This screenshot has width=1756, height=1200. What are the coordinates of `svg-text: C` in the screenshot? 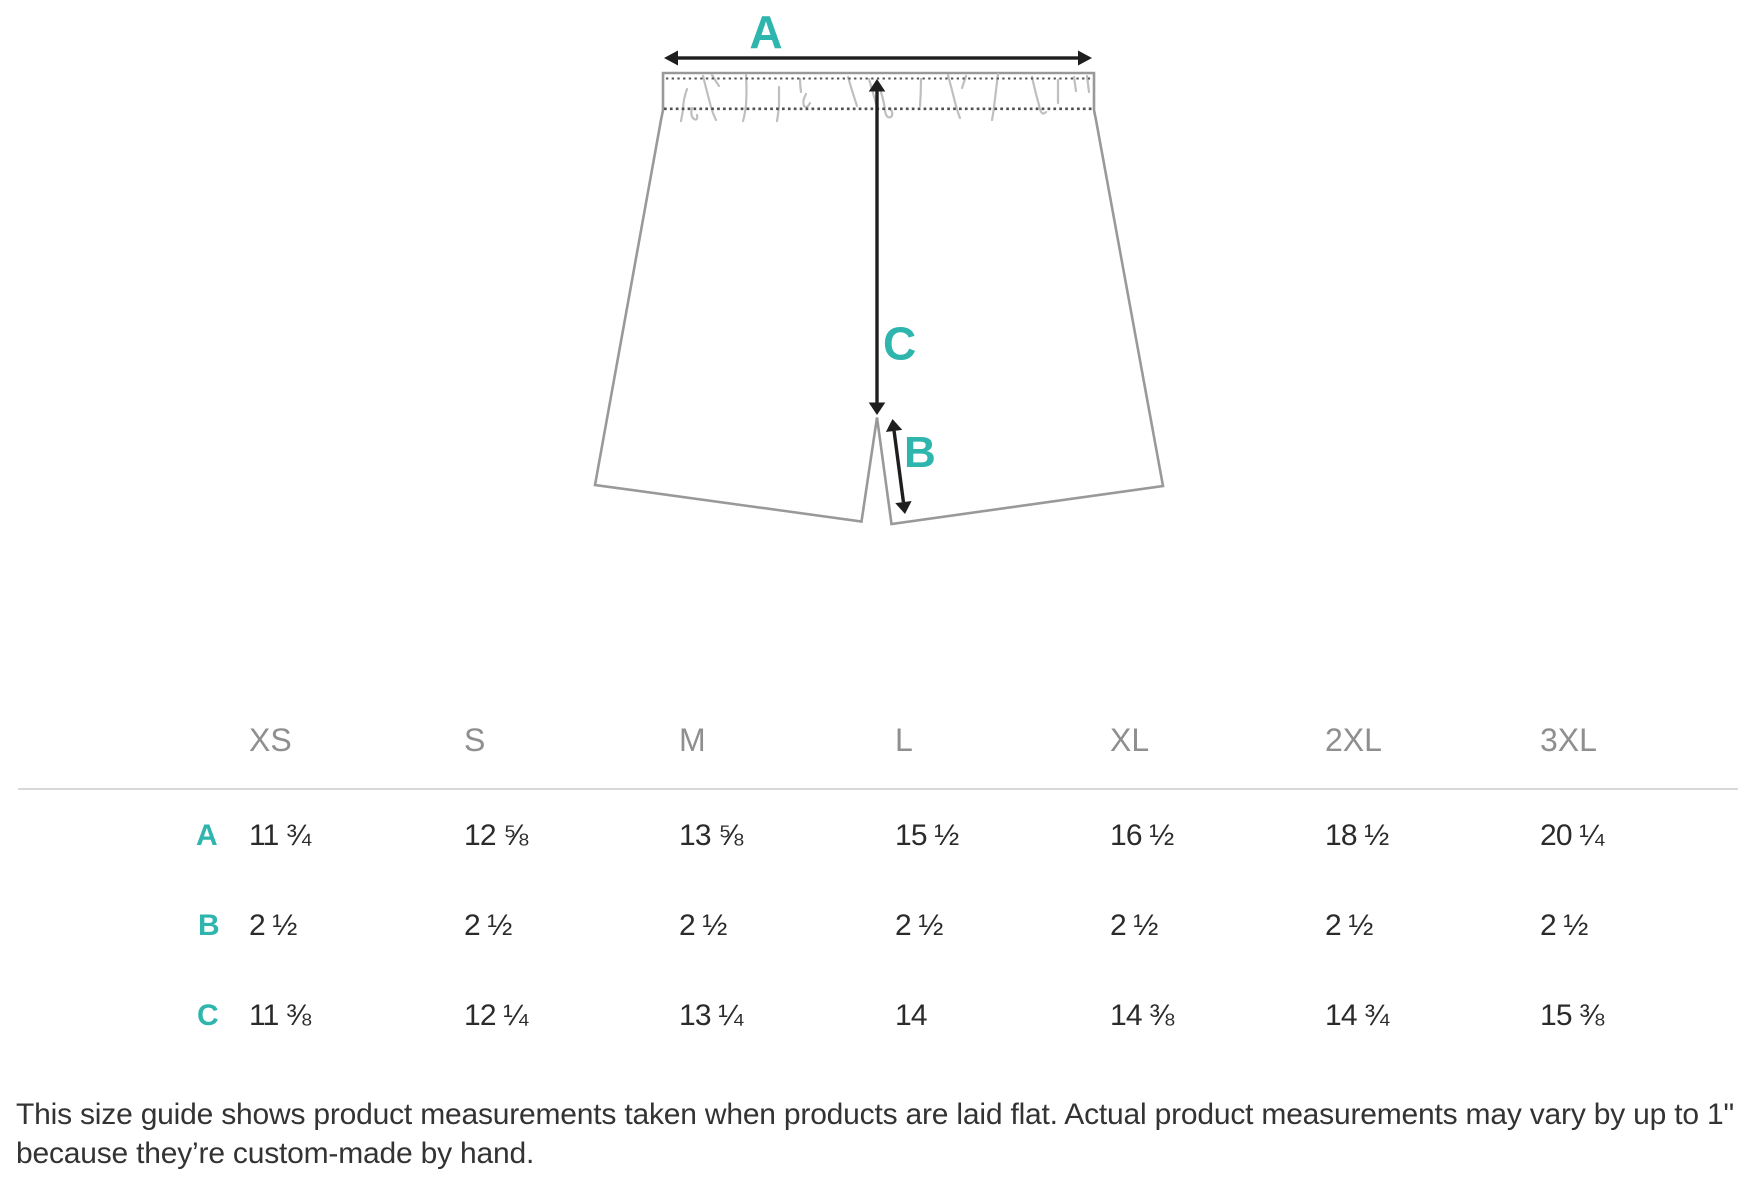 It's located at (899, 344).